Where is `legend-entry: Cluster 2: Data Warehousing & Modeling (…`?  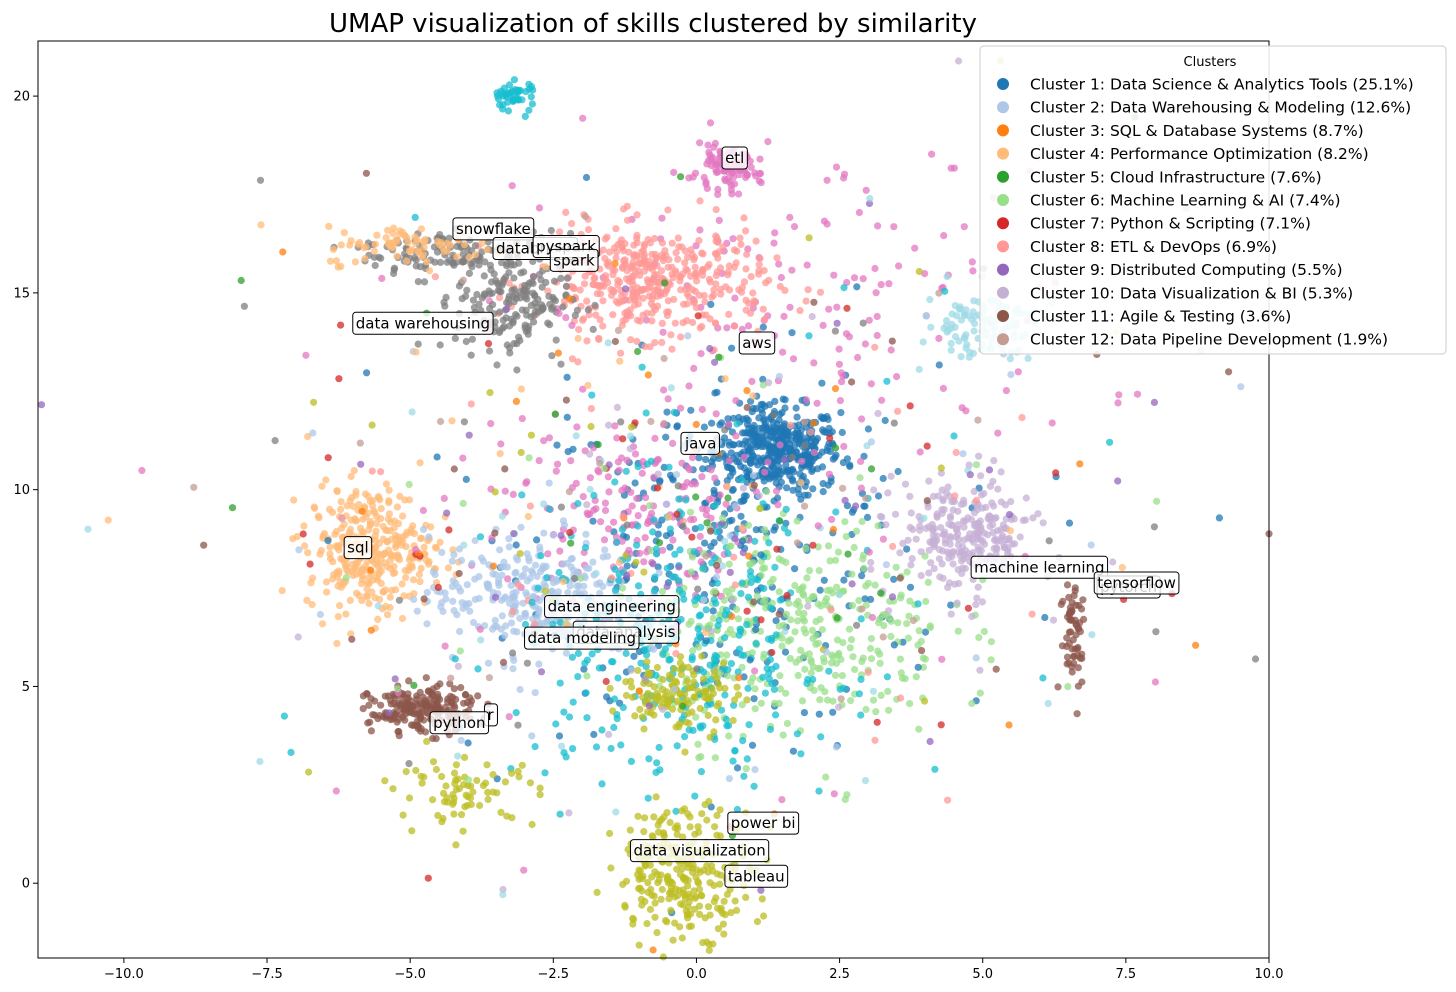
legend-entry: Cluster 2: Data Warehousing & Modeling (… is located at coordinates (1204, 108).